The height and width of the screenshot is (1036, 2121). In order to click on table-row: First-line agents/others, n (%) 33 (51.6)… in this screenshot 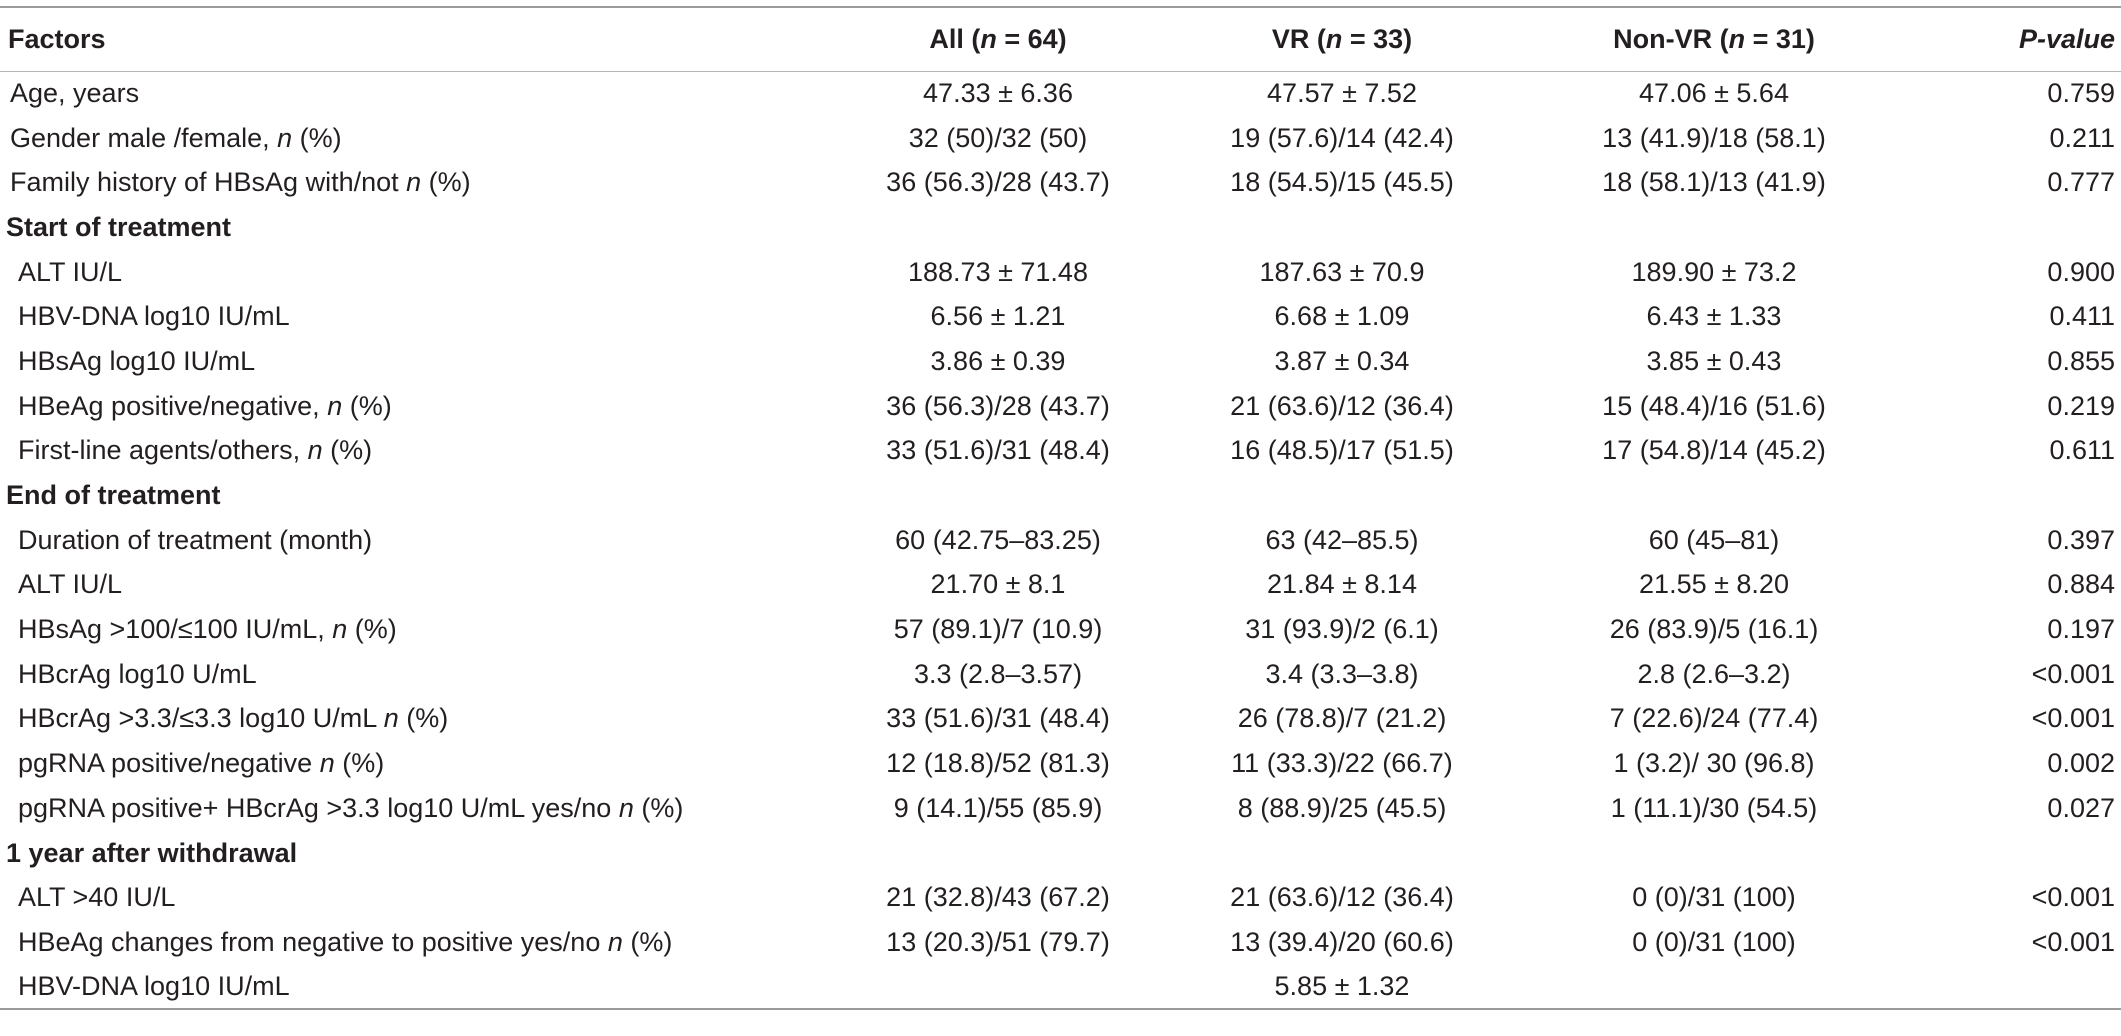, I will do `click(1060, 451)`.